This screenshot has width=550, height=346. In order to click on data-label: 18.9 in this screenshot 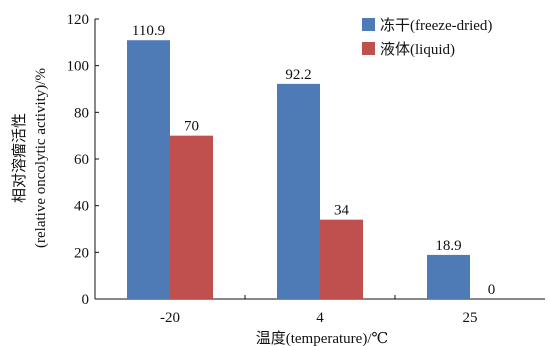, I will do `click(448, 246)`.